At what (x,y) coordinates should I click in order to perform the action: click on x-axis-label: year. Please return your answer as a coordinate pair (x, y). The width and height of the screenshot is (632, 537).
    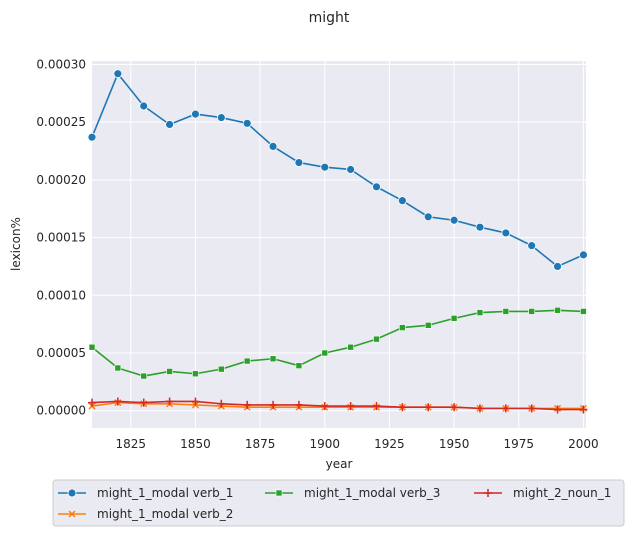
    Looking at the image, I should click on (339, 464).